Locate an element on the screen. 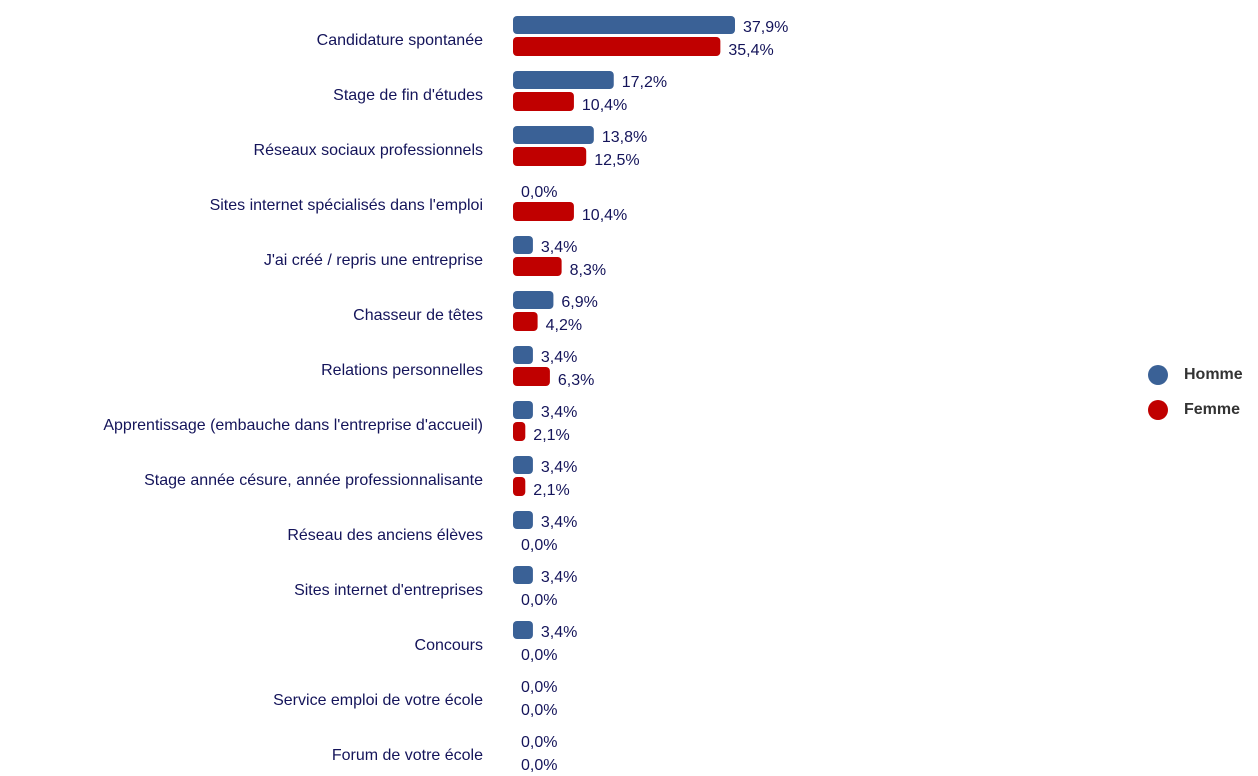  category-label: Sites internet spécialisés dans l'emploi is located at coordinates (346, 205).